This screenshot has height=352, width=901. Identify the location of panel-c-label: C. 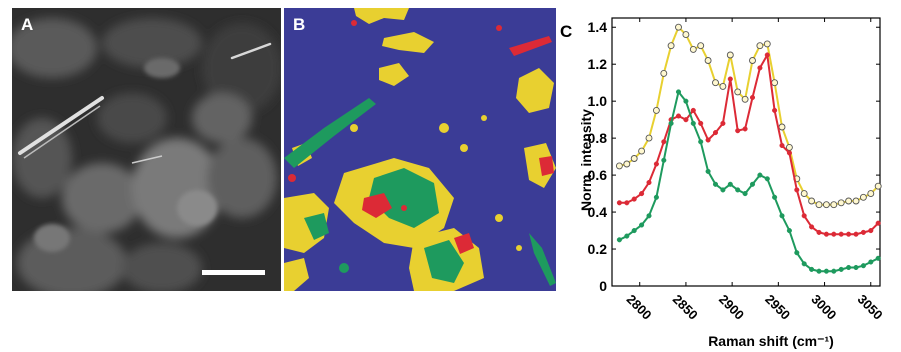
(566, 31).